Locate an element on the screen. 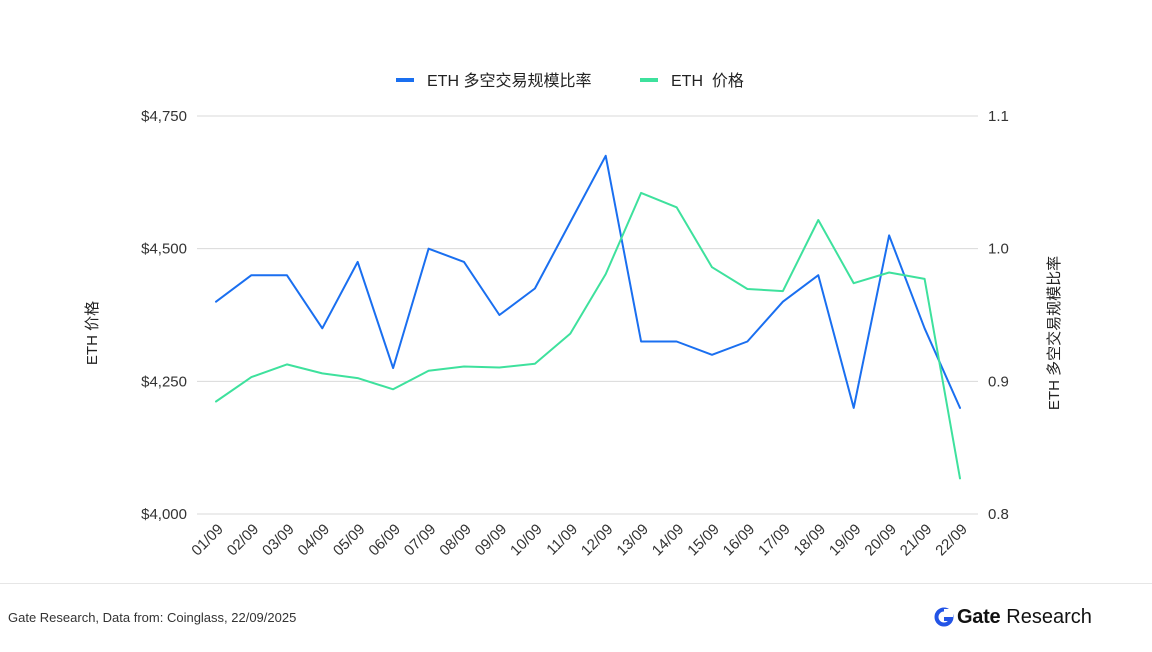 The width and height of the screenshot is (1152, 652). x-tick-label: 12/09 is located at coordinates (597, 540).